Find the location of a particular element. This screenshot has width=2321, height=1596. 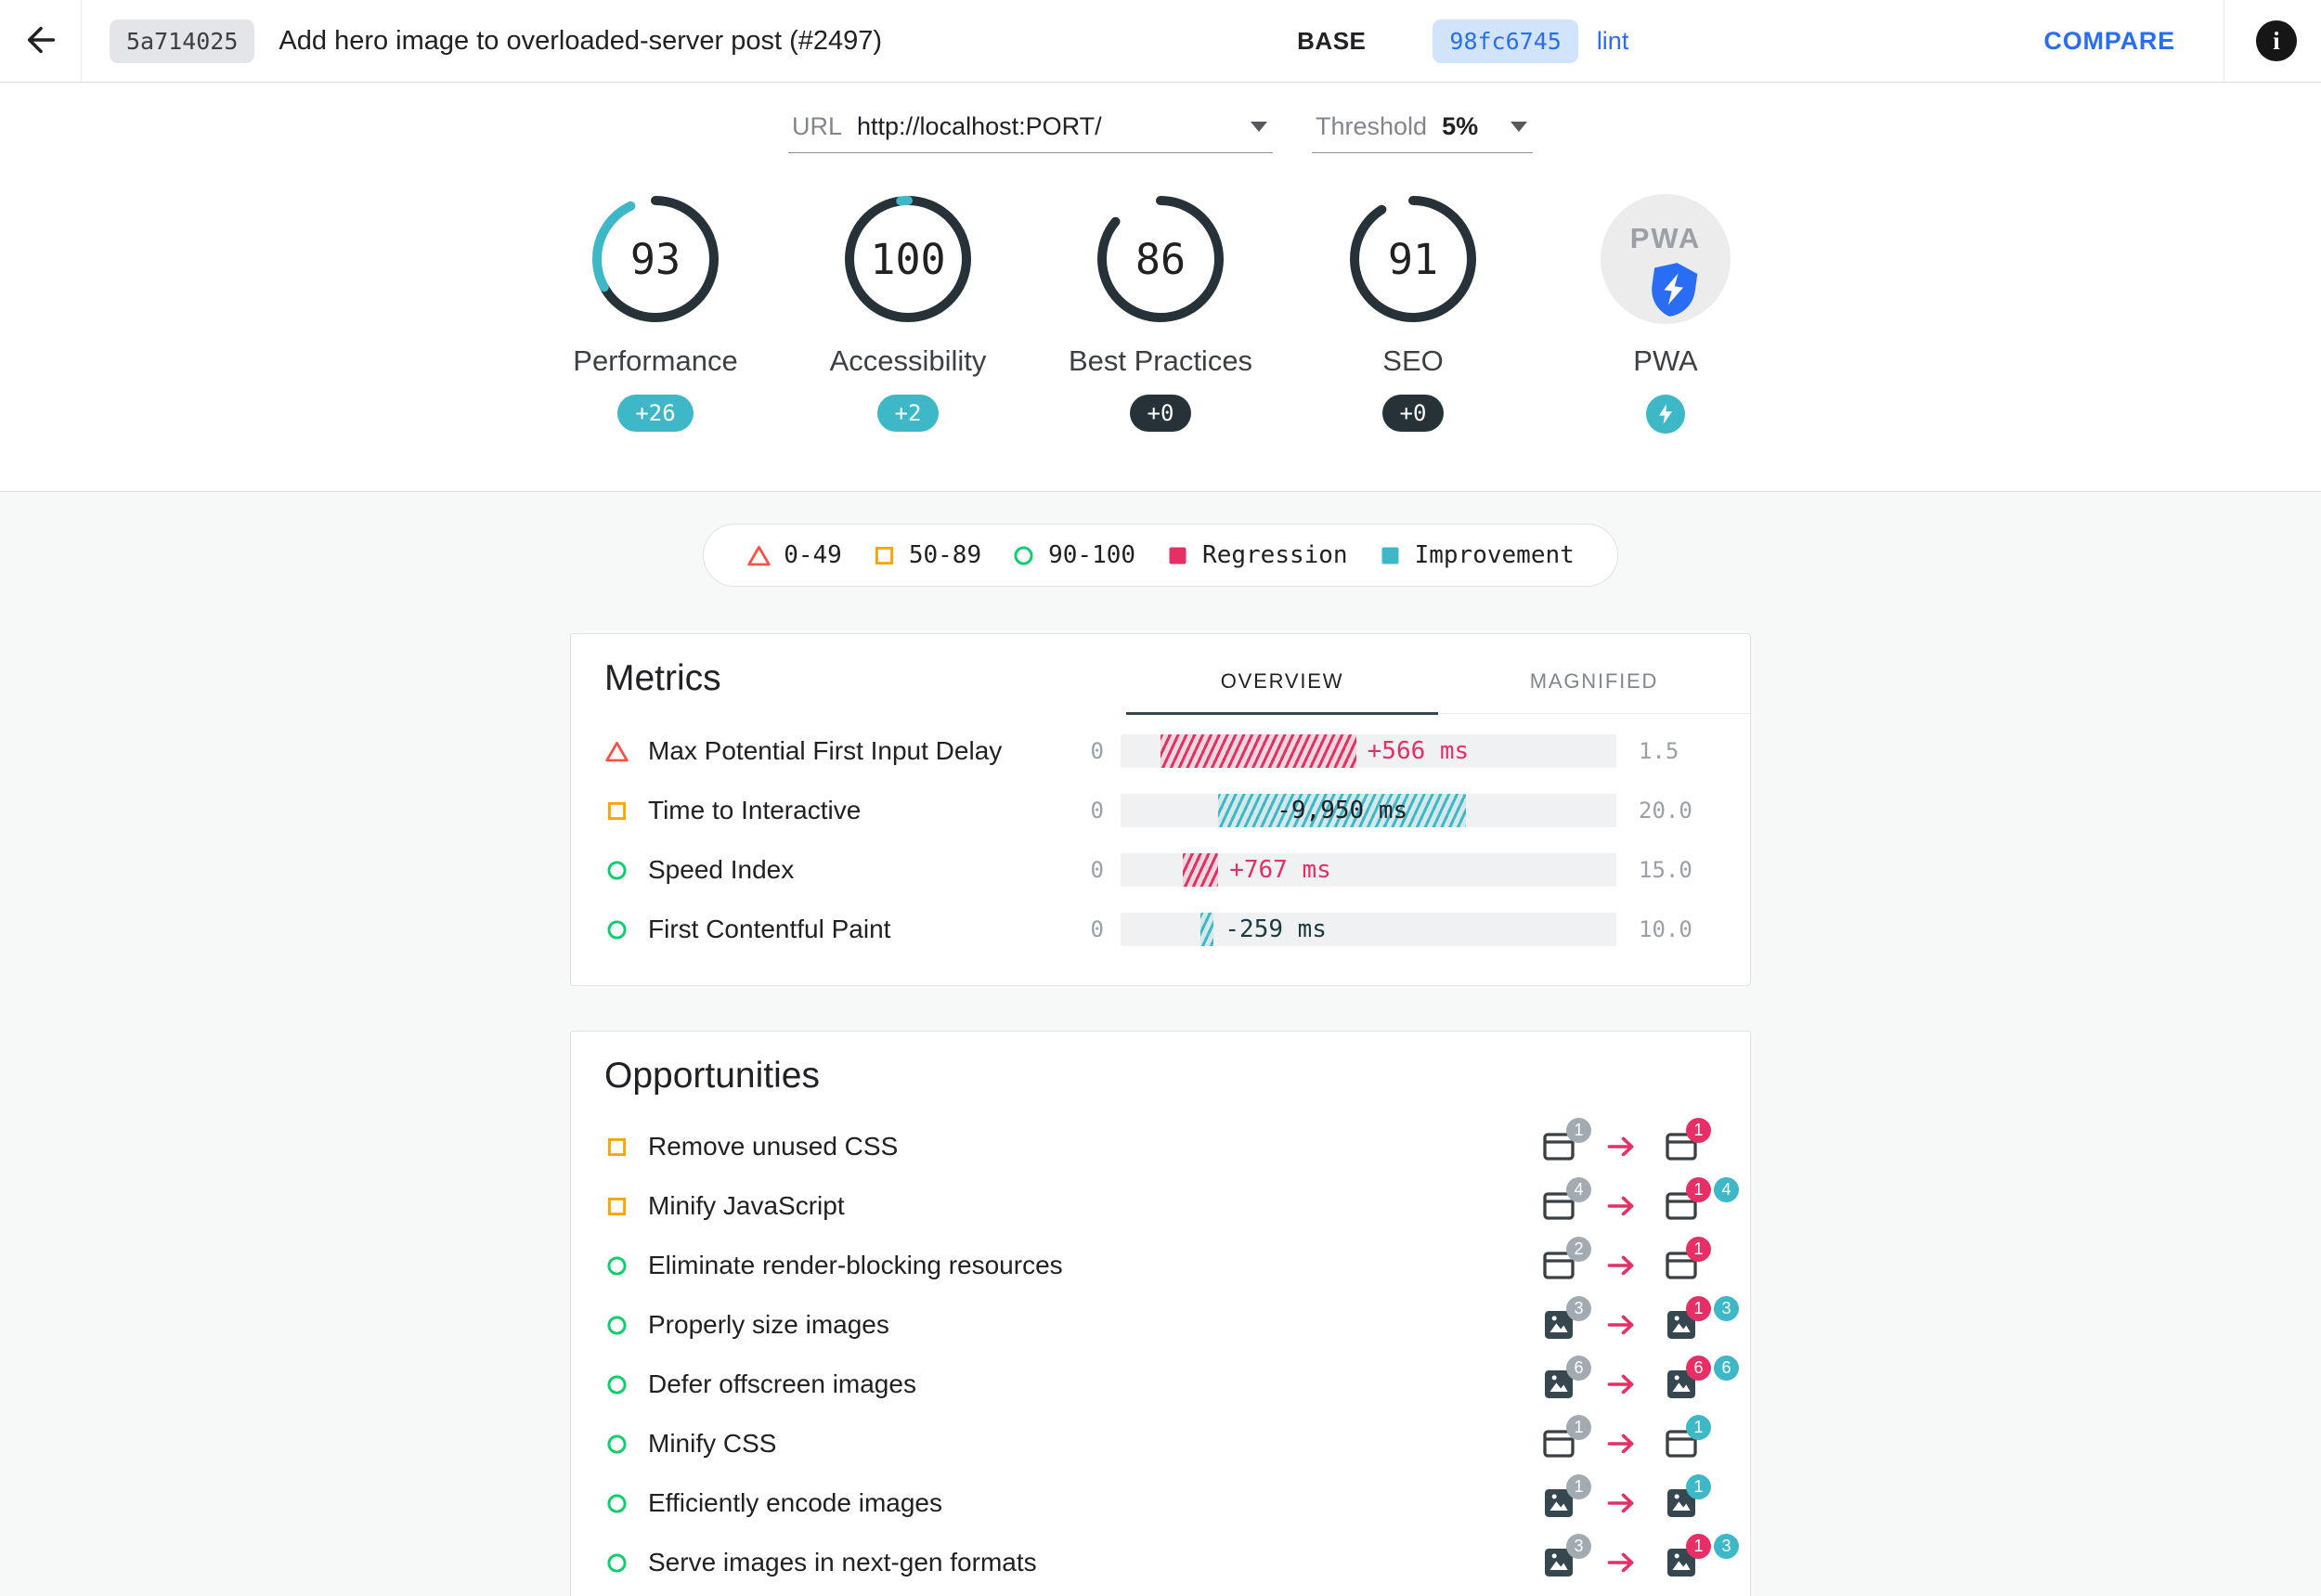

gauge-ring: 100 is located at coordinates (908, 259).